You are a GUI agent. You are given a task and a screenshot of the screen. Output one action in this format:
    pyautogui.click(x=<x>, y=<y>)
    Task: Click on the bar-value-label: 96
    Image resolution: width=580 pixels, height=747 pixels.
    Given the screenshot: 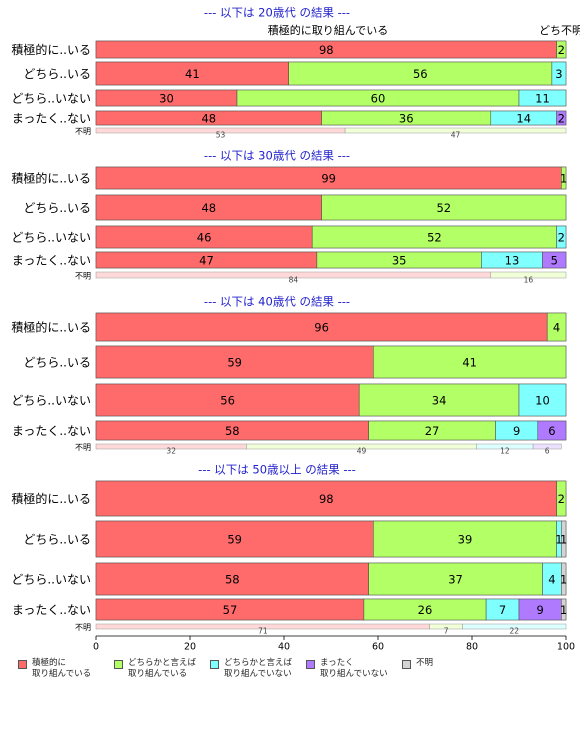 What is the action you would take?
    pyautogui.click(x=321, y=328)
    